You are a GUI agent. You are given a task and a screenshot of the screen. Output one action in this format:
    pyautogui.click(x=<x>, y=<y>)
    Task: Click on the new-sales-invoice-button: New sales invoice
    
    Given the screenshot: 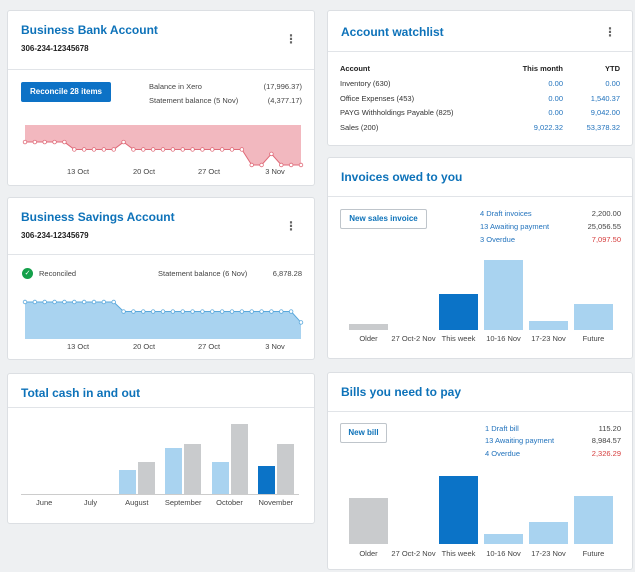 What is the action you would take?
    pyautogui.click(x=383, y=219)
    